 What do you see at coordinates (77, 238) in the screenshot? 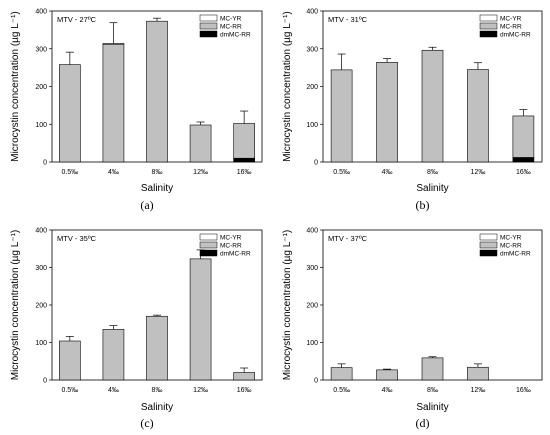
I see `condition-label: MTV - 35ºC` at bounding box center [77, 238].